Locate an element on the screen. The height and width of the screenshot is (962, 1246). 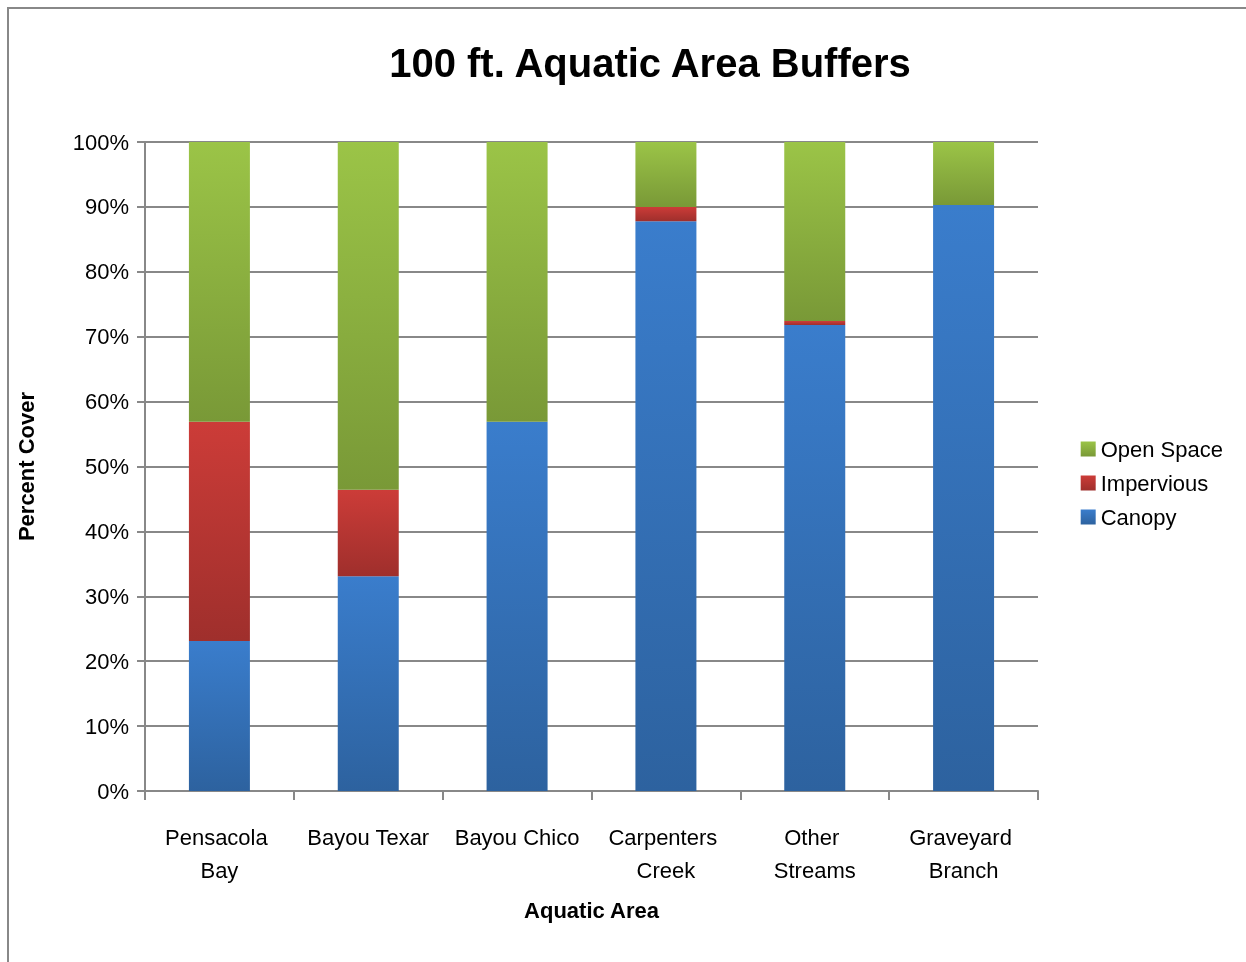
y-tick-label: 10% is located at coordinates (106, 726).